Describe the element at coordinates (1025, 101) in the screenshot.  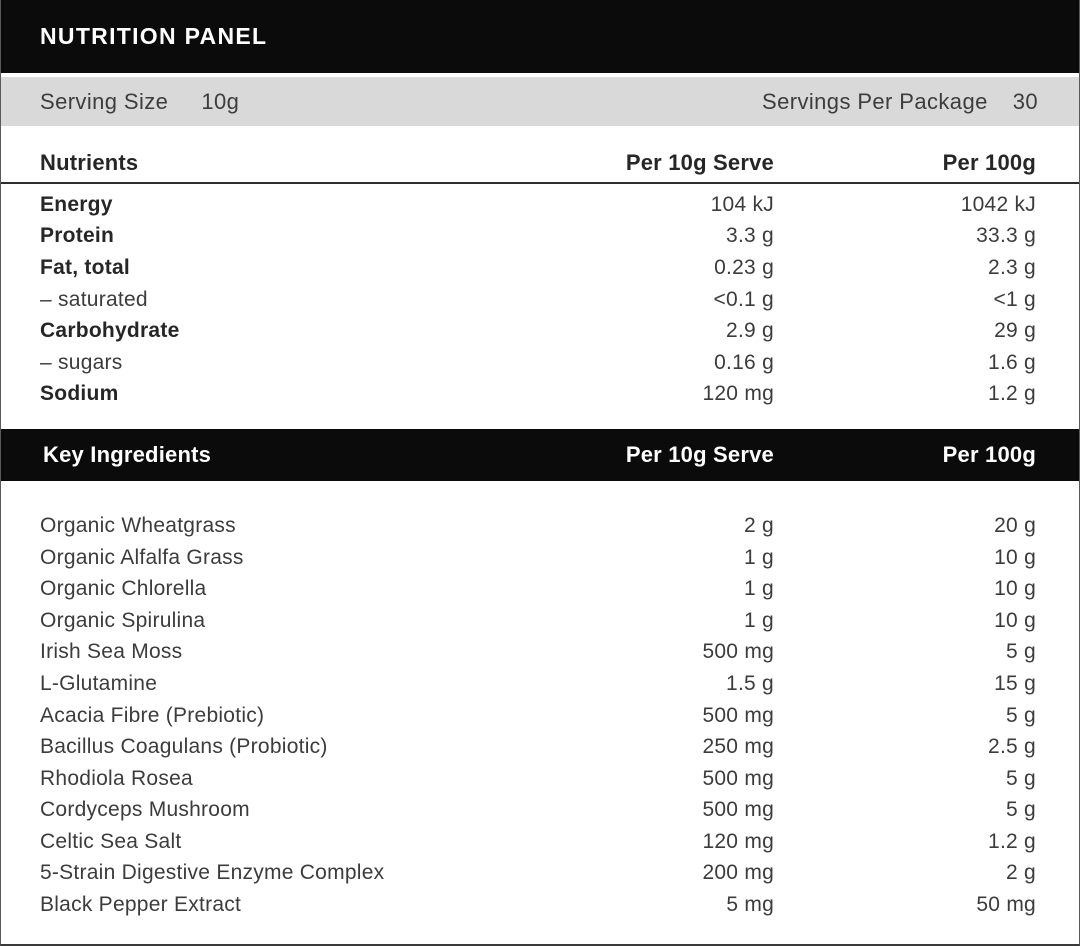
I see `servings-per-package-value: 30` at that location.